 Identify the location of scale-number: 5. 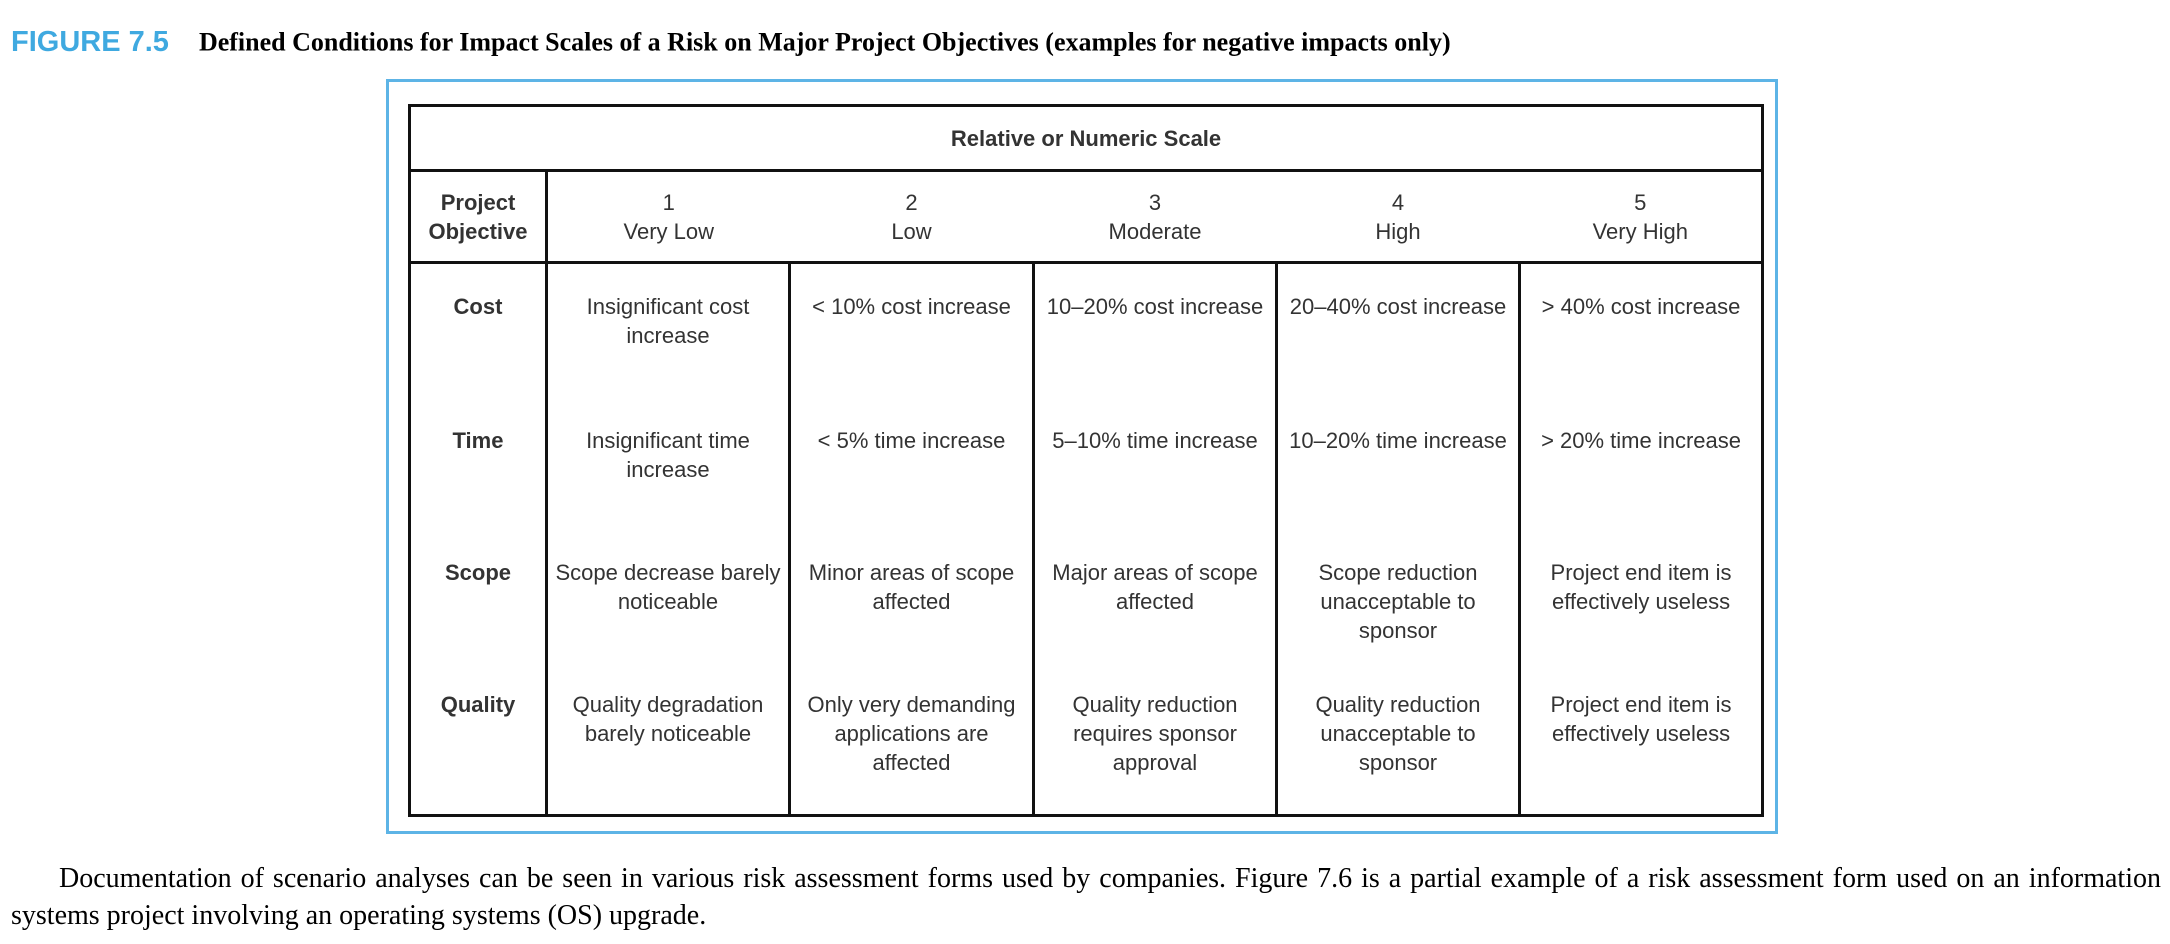
(1640, 202).